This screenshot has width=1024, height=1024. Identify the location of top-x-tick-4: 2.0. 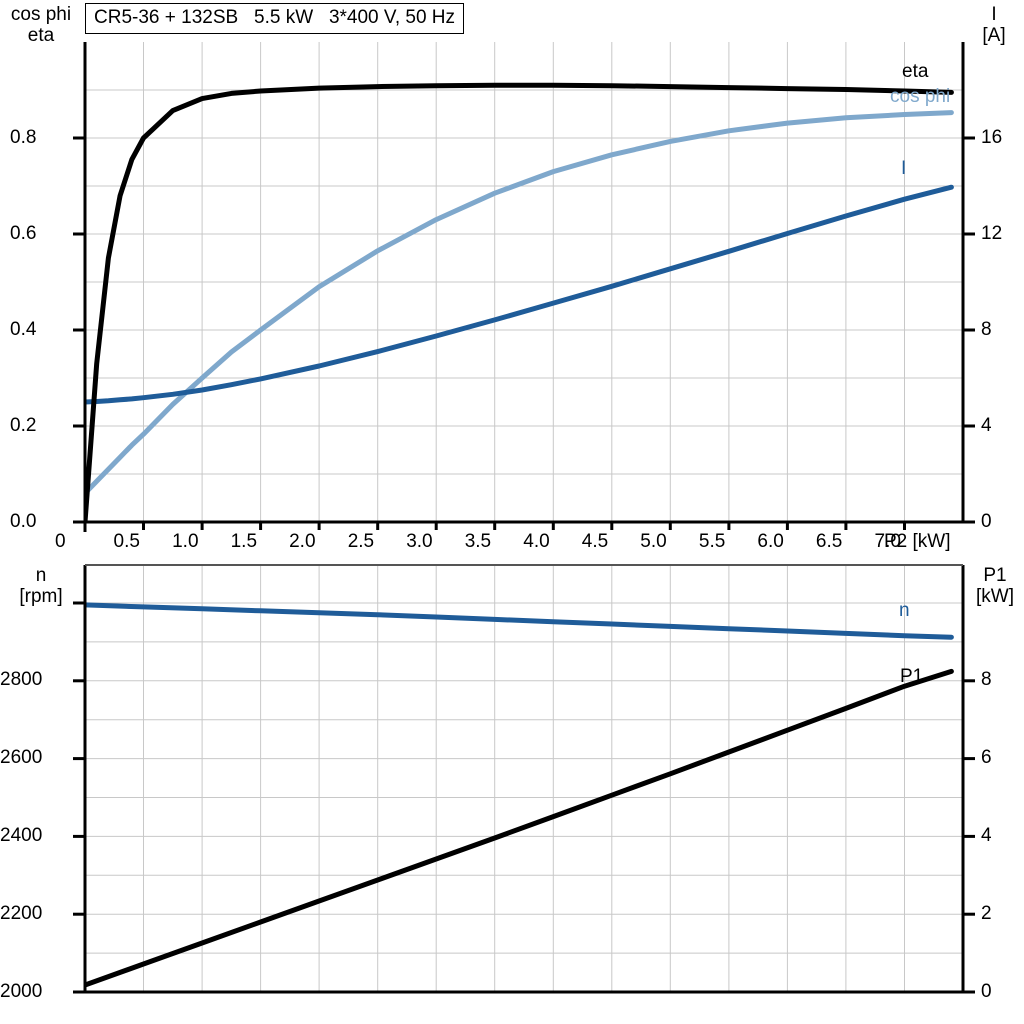
(302, 541).